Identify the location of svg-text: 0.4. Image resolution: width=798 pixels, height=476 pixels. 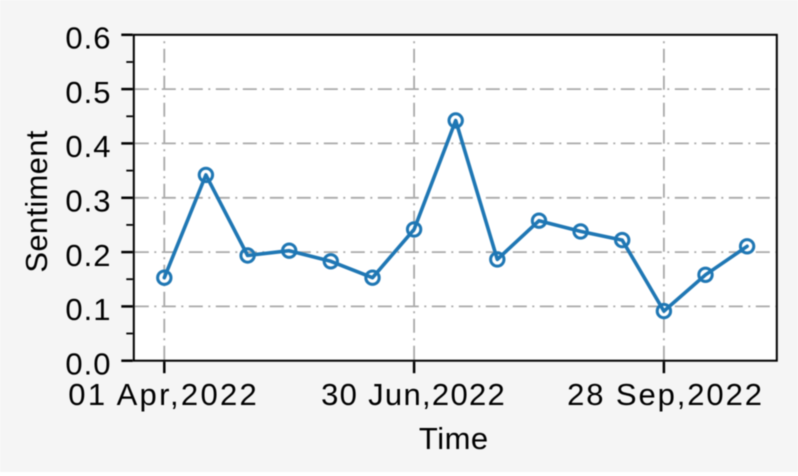
(88, 146).